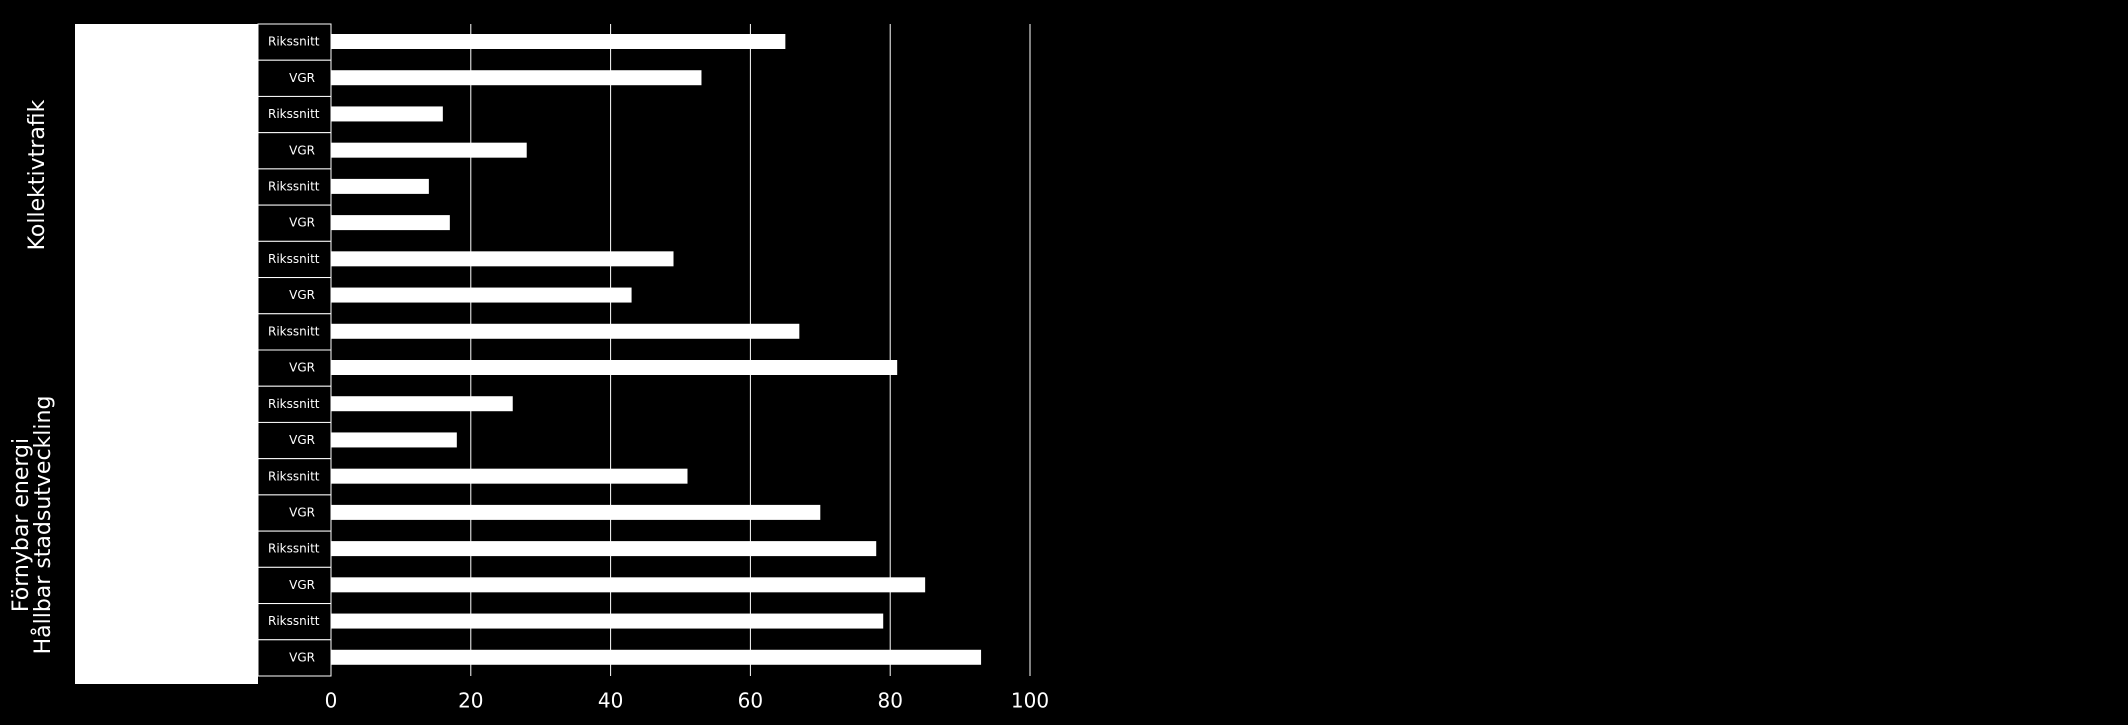 The height and width of the screenshot is (725, 2128). I want to click on label-panel, so click(166, 354).